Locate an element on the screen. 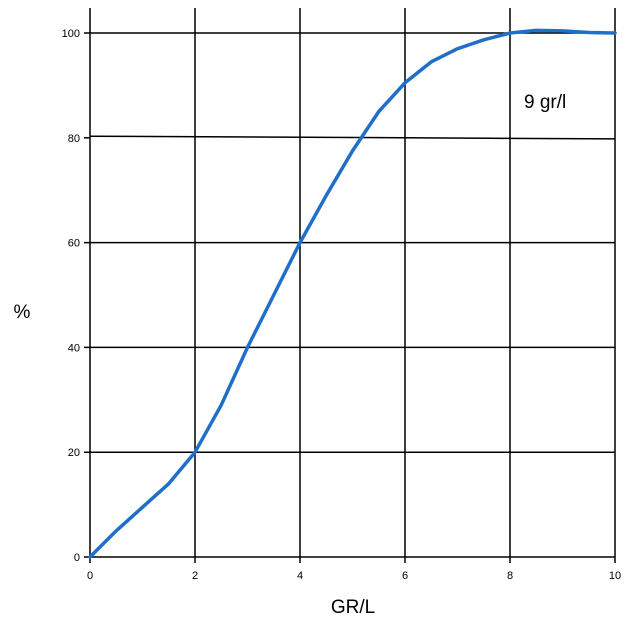 The image size is (624, 618). x-tick-label: 0 is located at coordinates (90, 576).